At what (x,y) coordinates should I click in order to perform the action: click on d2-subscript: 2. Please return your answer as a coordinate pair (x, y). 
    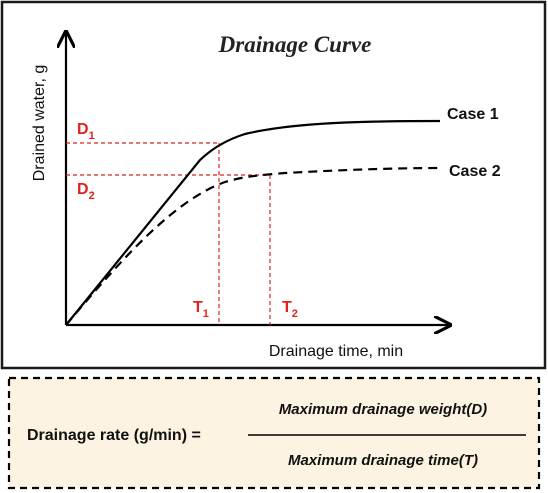
    Looking at the image, I should click on (92, 196).